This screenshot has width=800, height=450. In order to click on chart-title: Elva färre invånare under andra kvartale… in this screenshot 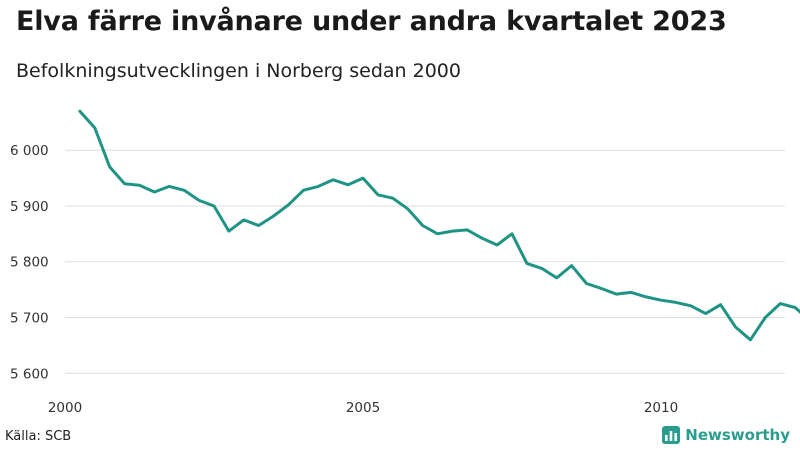, I will do `click(371, 21)`.